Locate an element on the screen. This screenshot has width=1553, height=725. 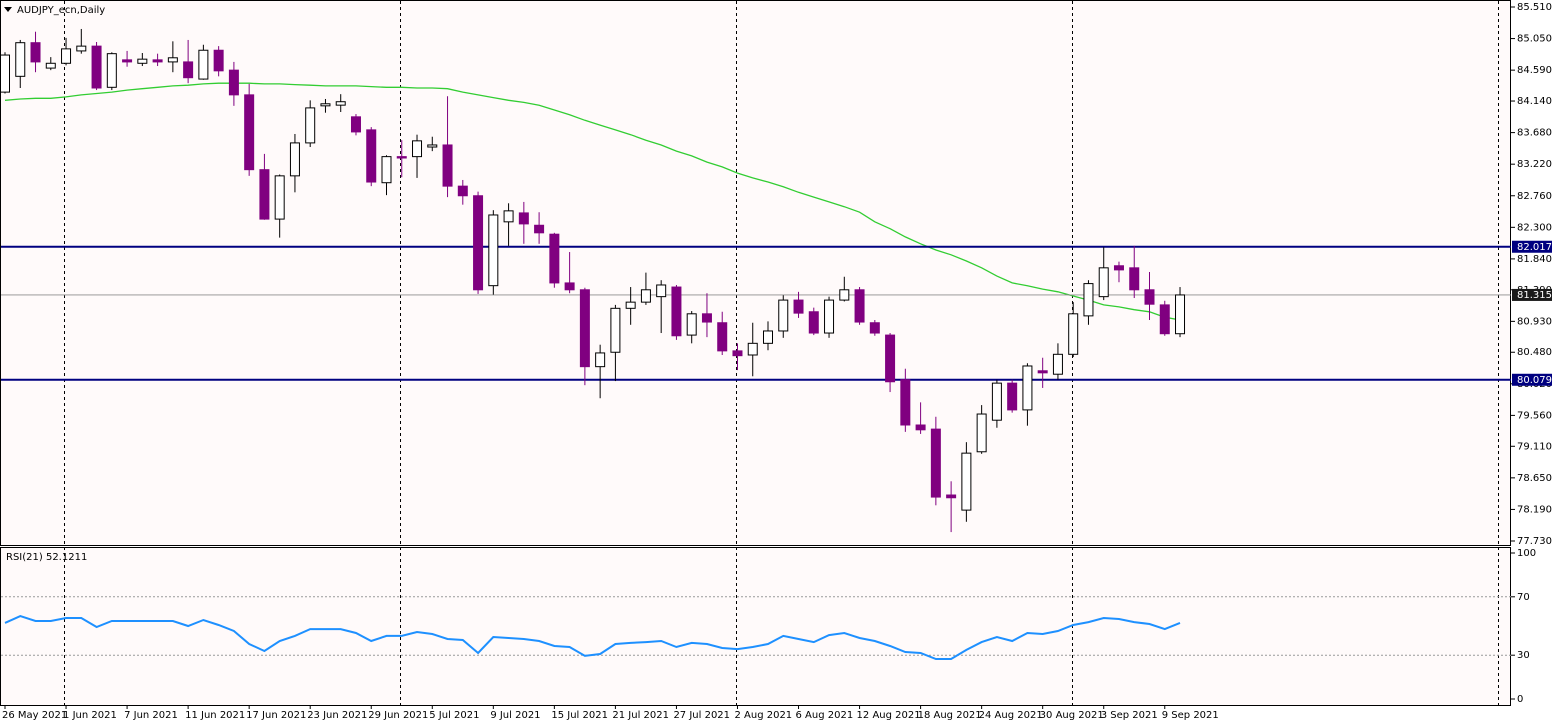
x-tick-label: 1 Jun 2021 is located at coordinates (90, 715).